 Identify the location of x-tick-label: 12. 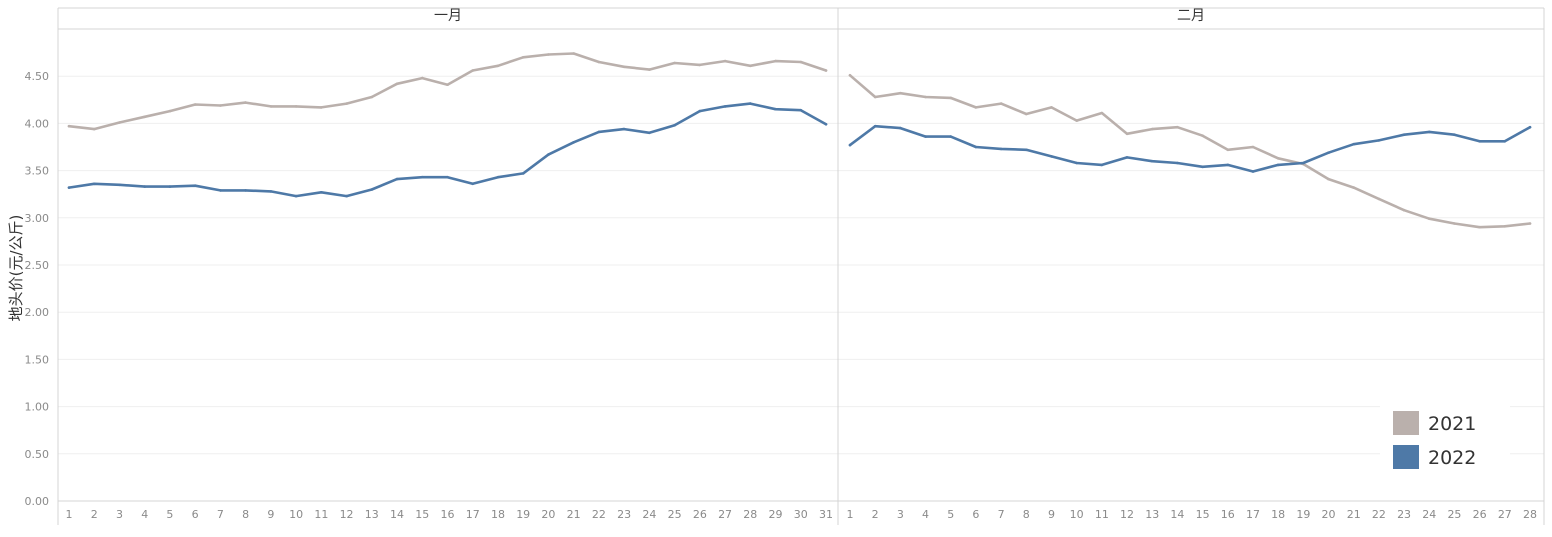
(347, 514).